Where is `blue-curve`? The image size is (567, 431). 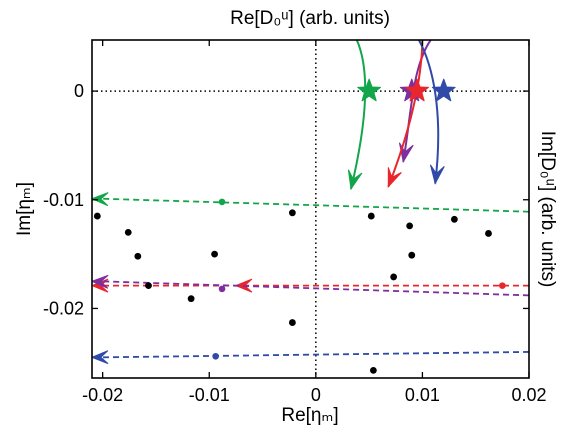 blue-curve is located at coordinates (428, 112).